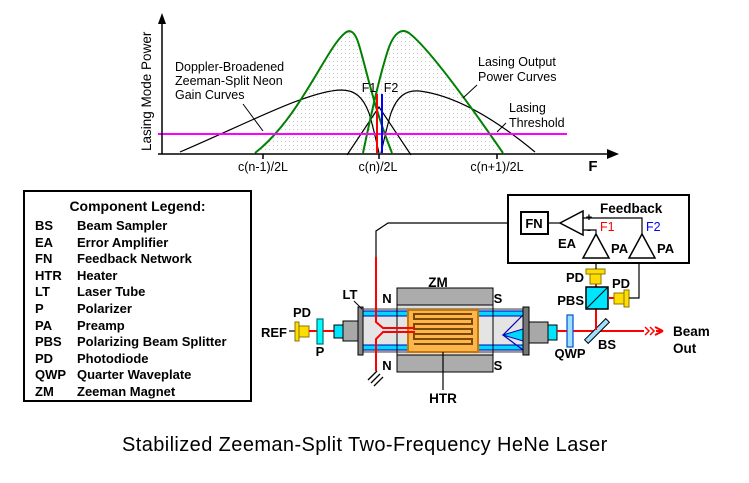 This screenshot has height=483, width=749. What do you see at coordinates (263, 167) in the screenshot?
I see `x-tick-label-0: c(n-1)/2L` at bounding box center [263, 167].